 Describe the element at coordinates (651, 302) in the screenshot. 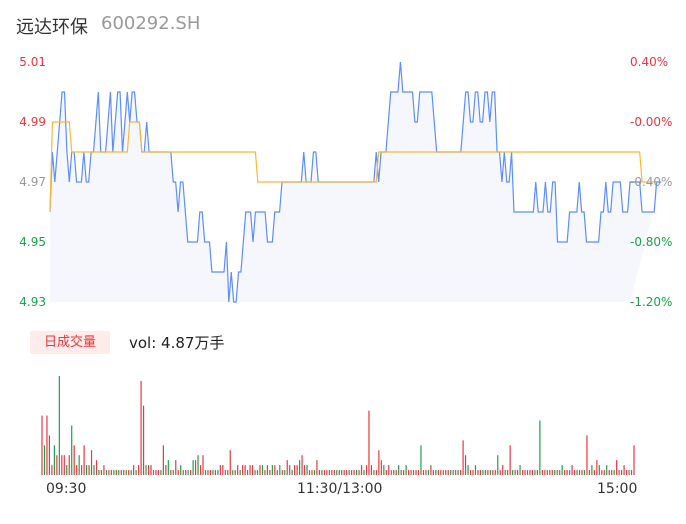

I see `y-tick-right: -1.20%` at that location.